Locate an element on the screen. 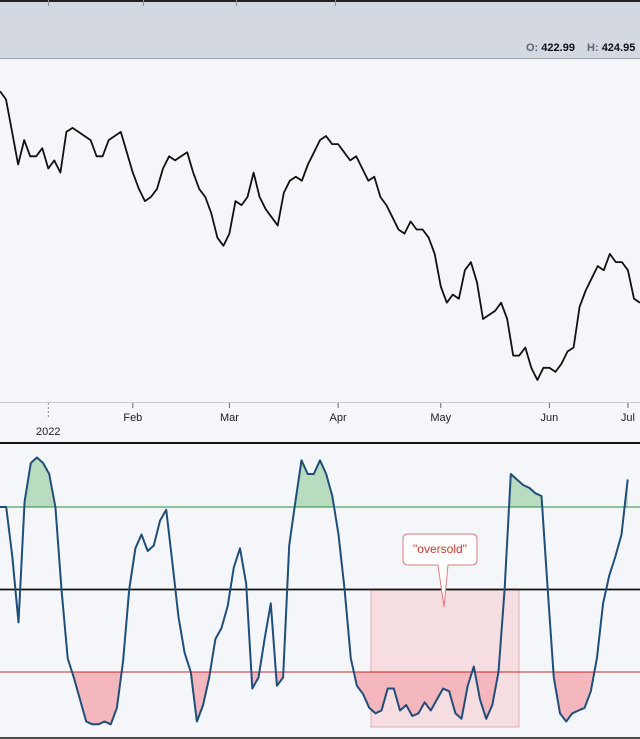  callout-bubble is located at coordinates (440, 570).